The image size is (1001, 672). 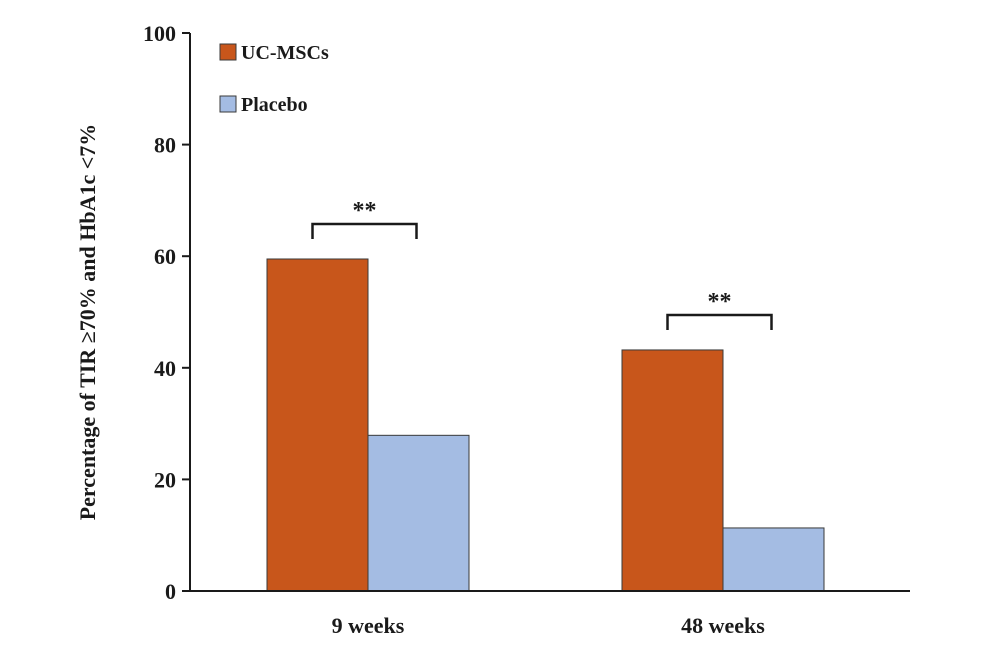 What do you see at coordinates (228, 104) in the screenshot?
I see `legend-swatch-placebo` at bounding box center [228, 104].